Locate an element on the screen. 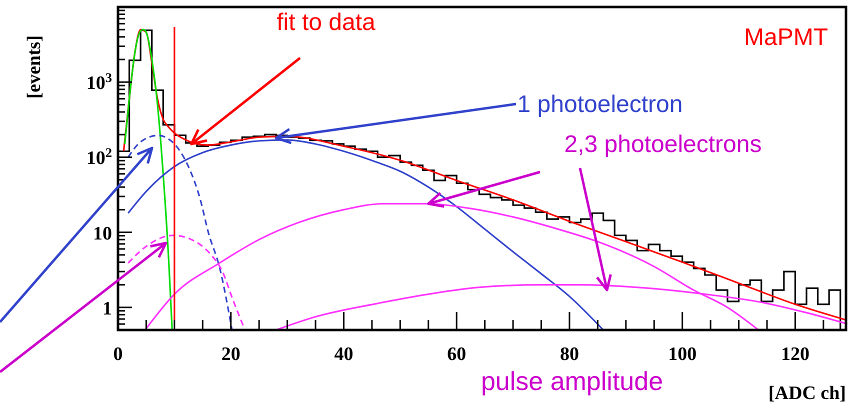 The image size is (853, 407). annotation: fit to data is located at coordinates (326, 22).